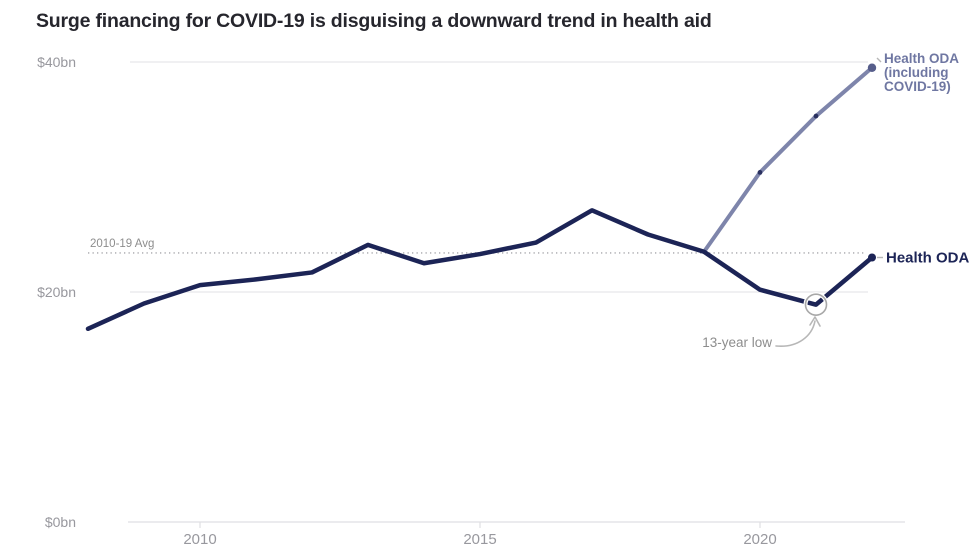 The width and height of the screenshot is (980, 551). What do you see at coordinates (759, 539) in the screenshot?
I see `x-tick-label: 2020` at bounding box center [759, 539].